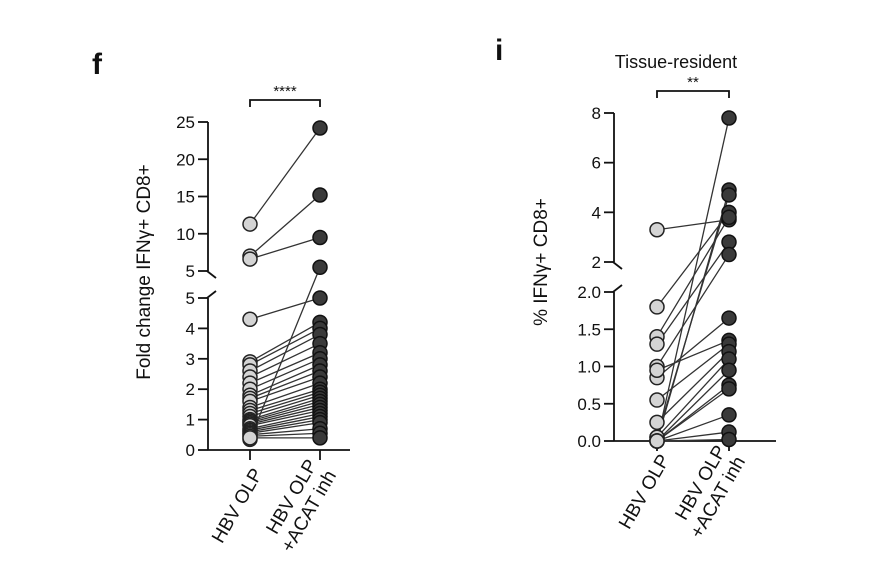  Describe the element at coordinates (185, 234) in the screenshot. I see `y-tick-label: 10` at that location.